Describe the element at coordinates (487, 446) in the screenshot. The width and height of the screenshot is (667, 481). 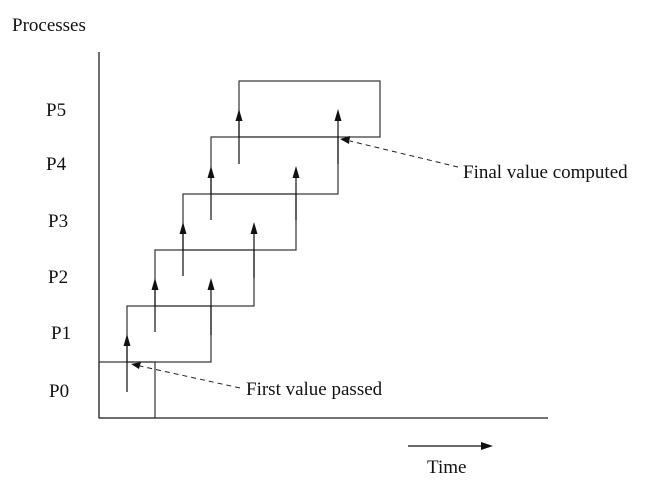
I see `time-arrow-head` at that location.